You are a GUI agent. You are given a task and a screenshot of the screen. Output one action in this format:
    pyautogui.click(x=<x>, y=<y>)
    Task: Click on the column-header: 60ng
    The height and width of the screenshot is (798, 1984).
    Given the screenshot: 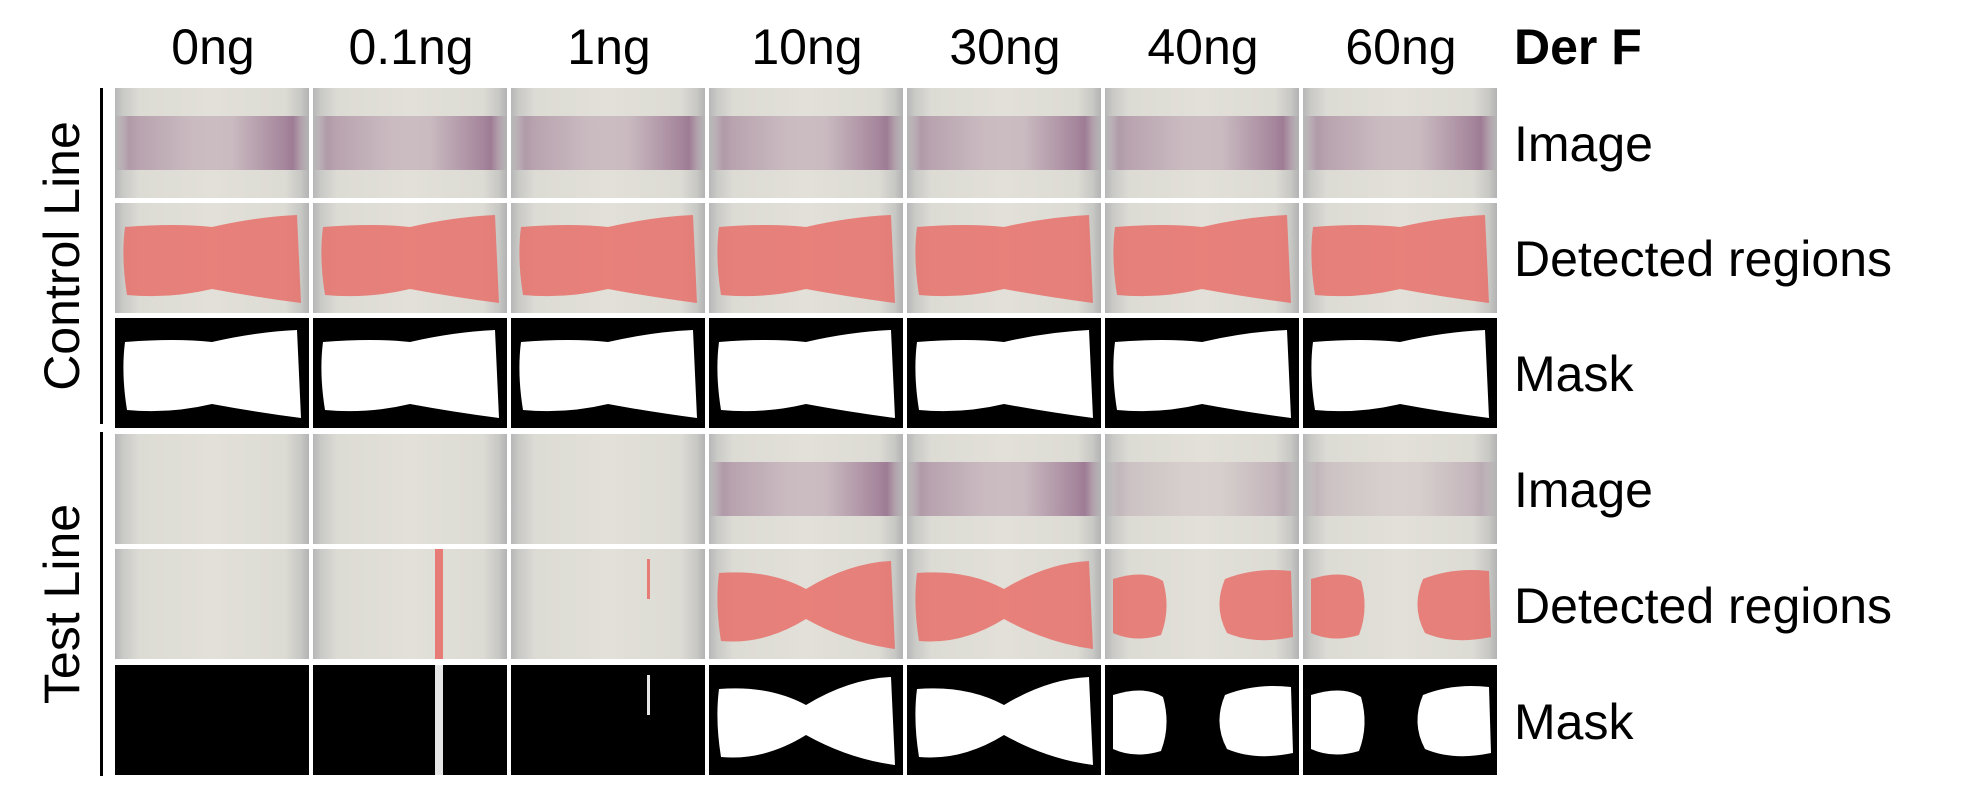 What is the action you would take?
    pyautogui.click(x=1401, y=47)
    